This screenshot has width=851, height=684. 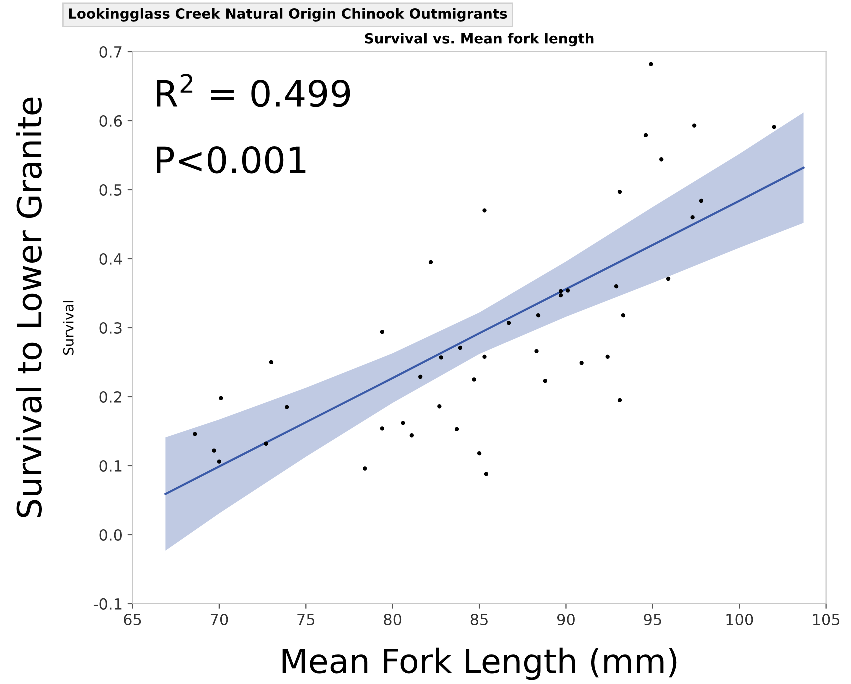 What do you see at coordinates (253, 91) in the screenshot?
I see `annotation: R$^{2}$ = 0.499` at bounding box center [253, 91].